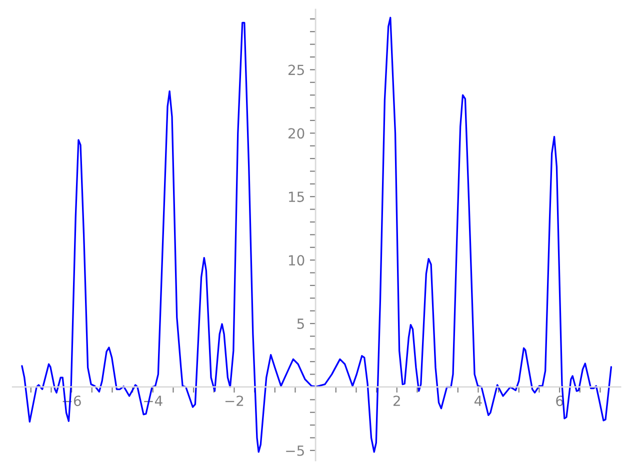  I want to click on y-tick-label: 10, so click(296, 260).